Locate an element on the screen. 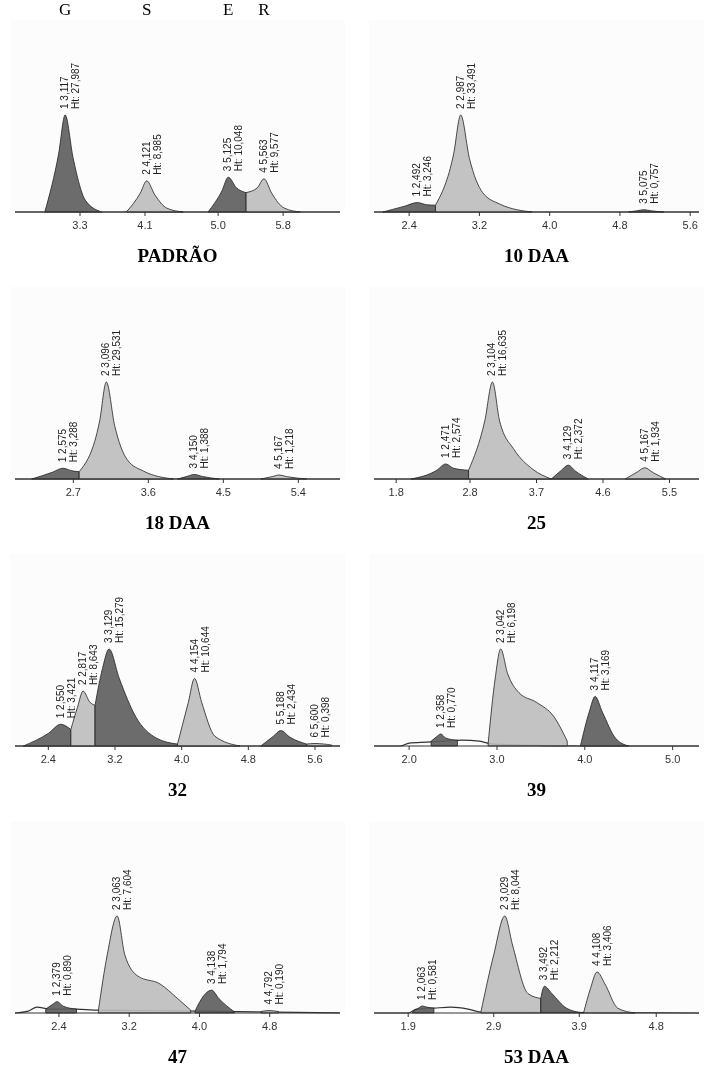  x-tick-label: 2.0 is located at coordinates (409, 759).